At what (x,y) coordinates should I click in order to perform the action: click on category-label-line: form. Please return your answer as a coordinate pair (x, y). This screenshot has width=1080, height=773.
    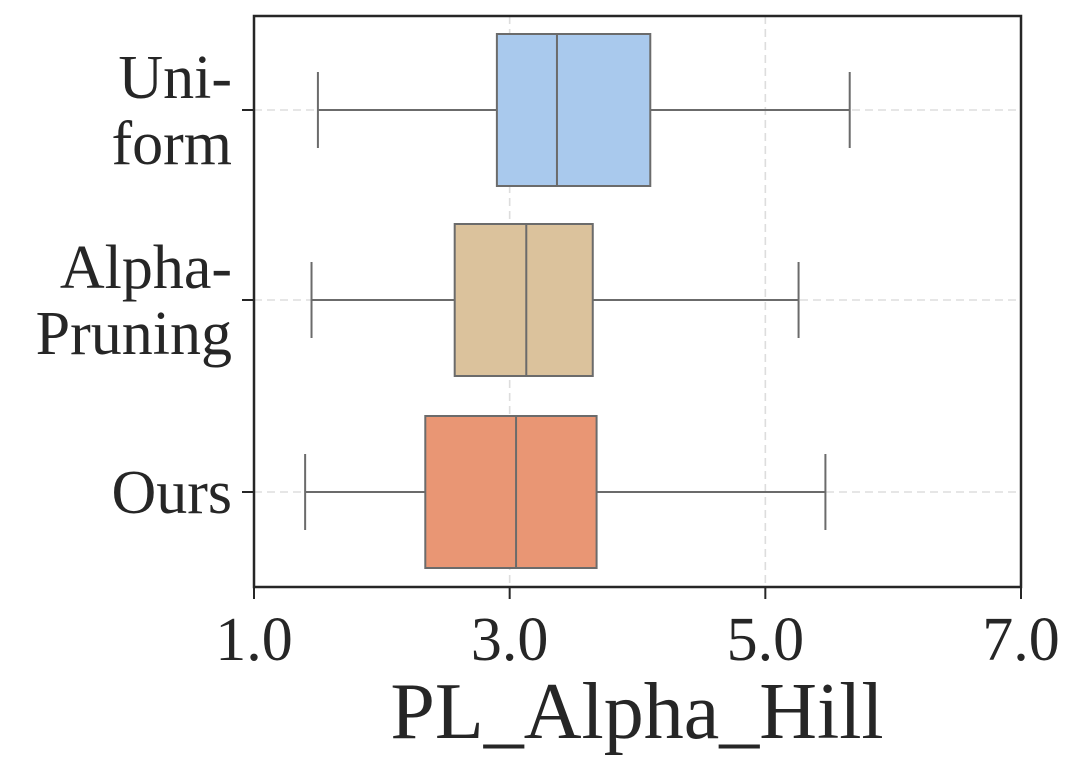
    Looking at the image, I should click on (171, 144).